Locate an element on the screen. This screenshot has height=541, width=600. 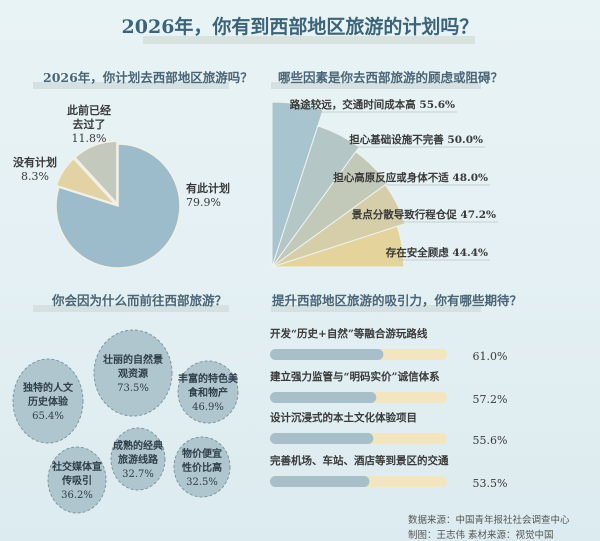
pie-value: 8.3% is located at coordinates (35, 176).